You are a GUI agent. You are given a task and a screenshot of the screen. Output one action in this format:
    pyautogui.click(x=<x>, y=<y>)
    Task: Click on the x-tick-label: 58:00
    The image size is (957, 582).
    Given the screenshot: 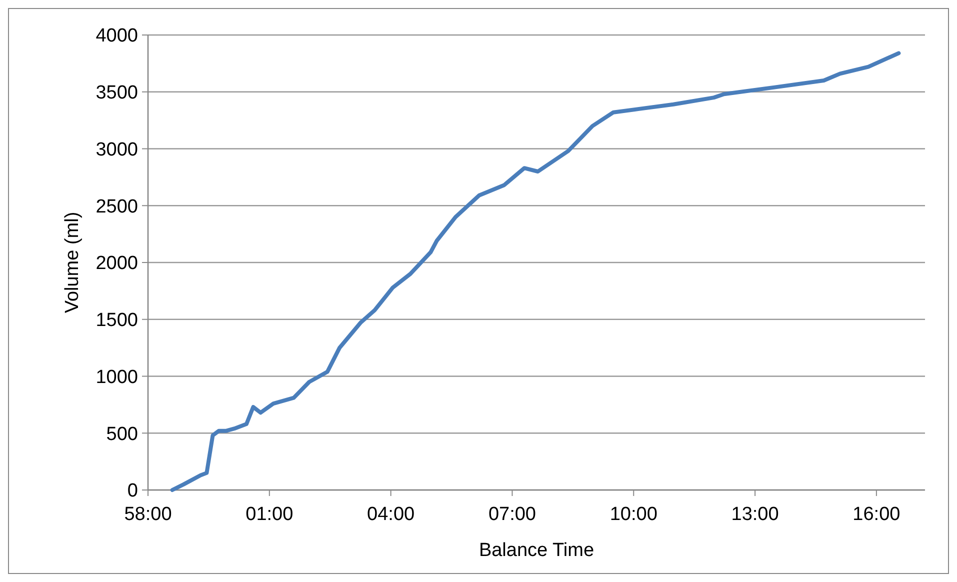 What is the action you would take?
    pyautogui.click(x=148, y=514)
    